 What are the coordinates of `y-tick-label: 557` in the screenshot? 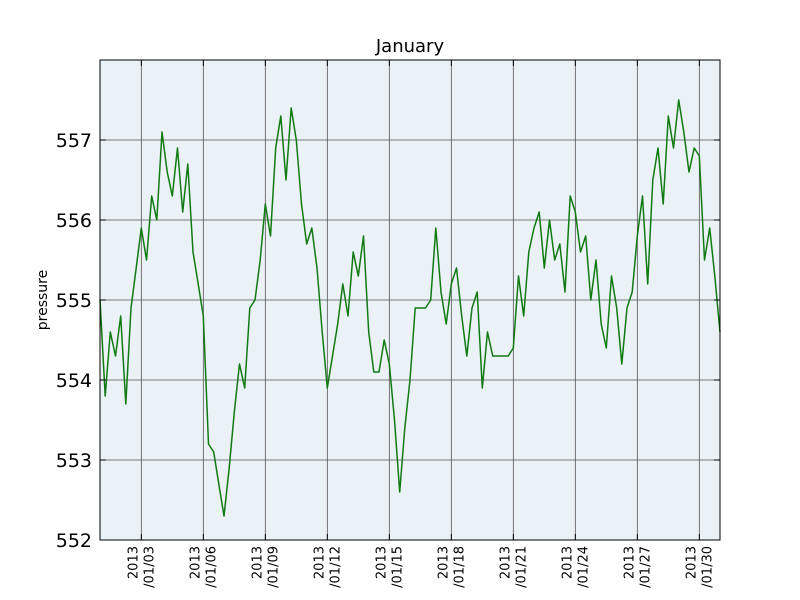 It's located at (74, 141).